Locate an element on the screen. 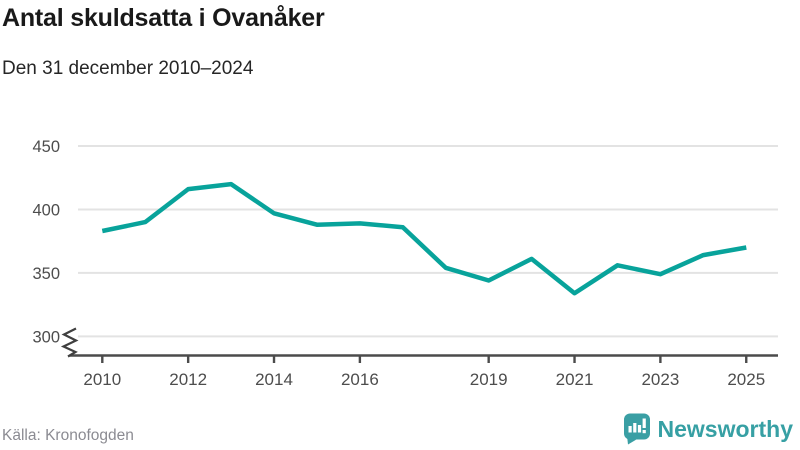 The width and height of the screenshot is (800, 450). y-tick-label: 350 is located at coordinates (46, 274).